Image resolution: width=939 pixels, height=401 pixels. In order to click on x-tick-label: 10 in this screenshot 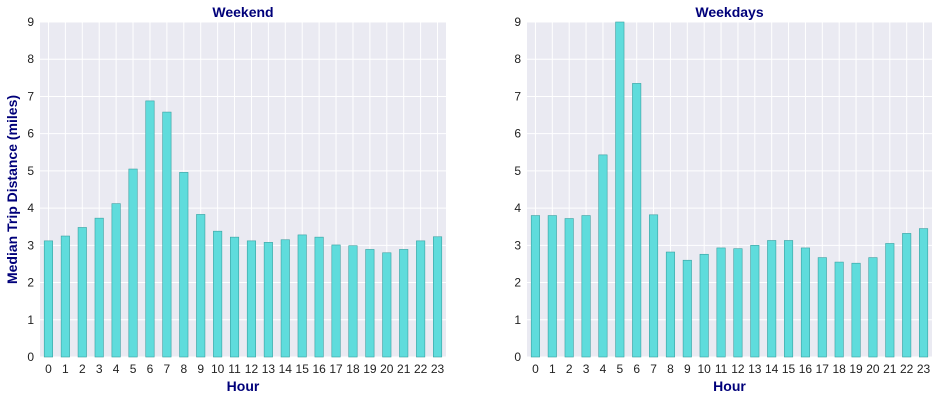, I will do `click(218, 369)`.